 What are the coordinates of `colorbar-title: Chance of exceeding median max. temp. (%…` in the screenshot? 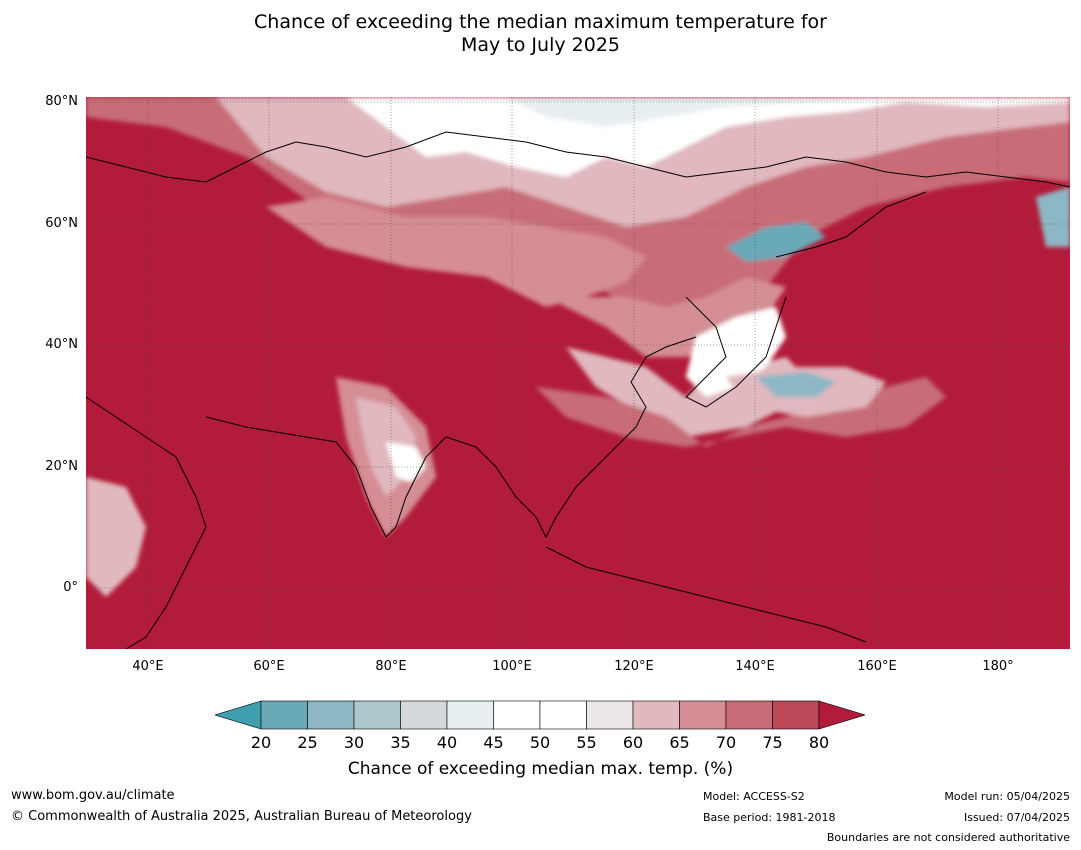 It's located at (540, 769).